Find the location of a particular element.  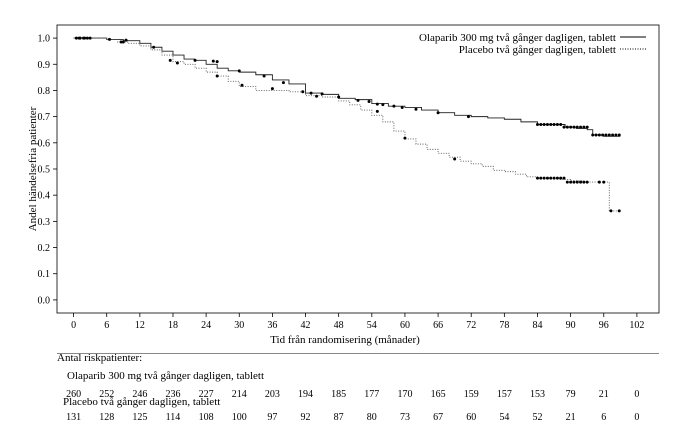

risk-count-placebo: 128 is located at coordinates (107, 417).